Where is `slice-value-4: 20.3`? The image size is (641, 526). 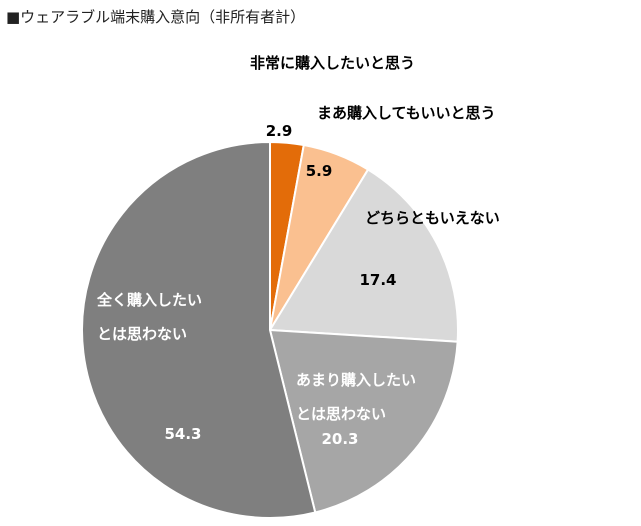
slice-value-4: 20.3 is located at coordinates (339, 439).